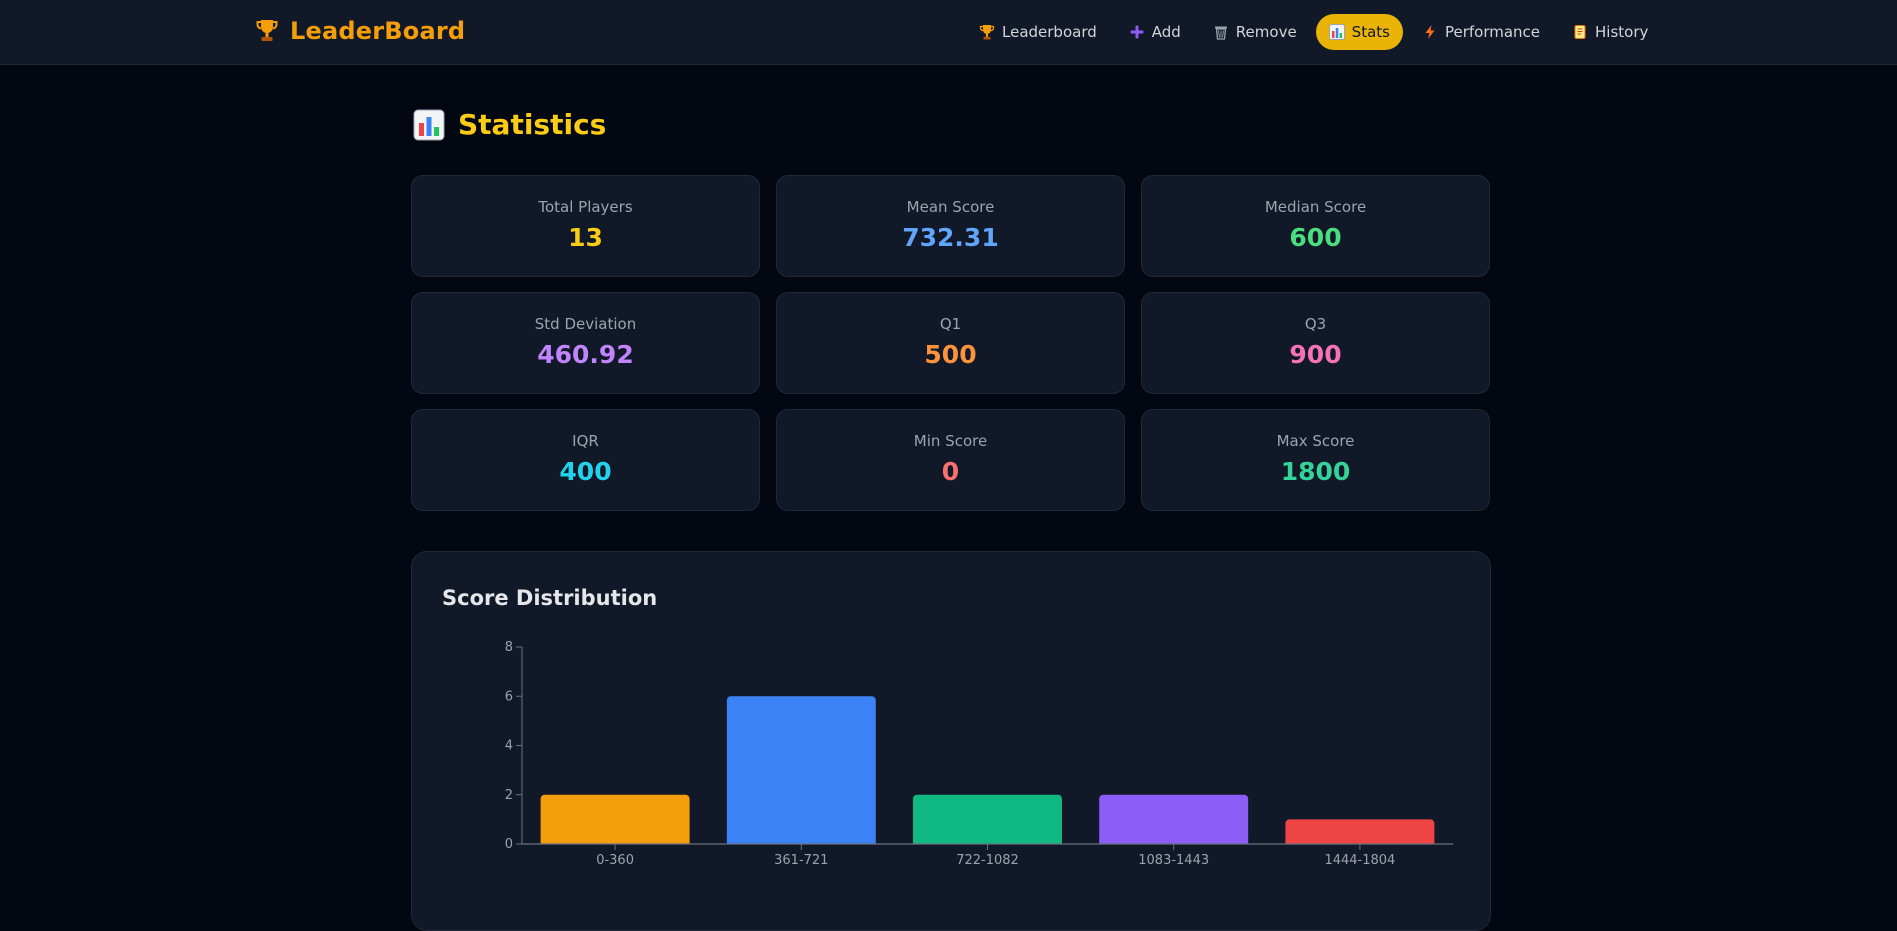  I want to click on stat-card-total-players: Total Players 13, so click(585, 226).